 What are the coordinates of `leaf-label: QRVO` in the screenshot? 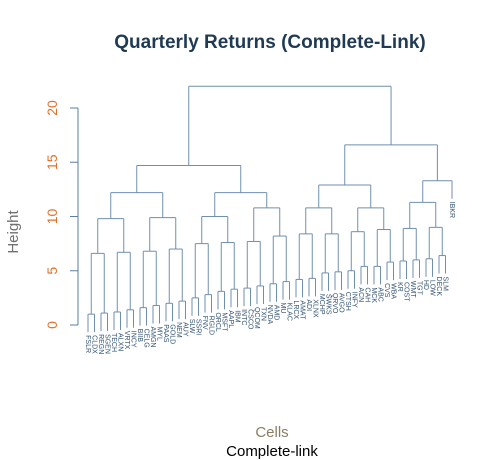 It's located at (334, 303).